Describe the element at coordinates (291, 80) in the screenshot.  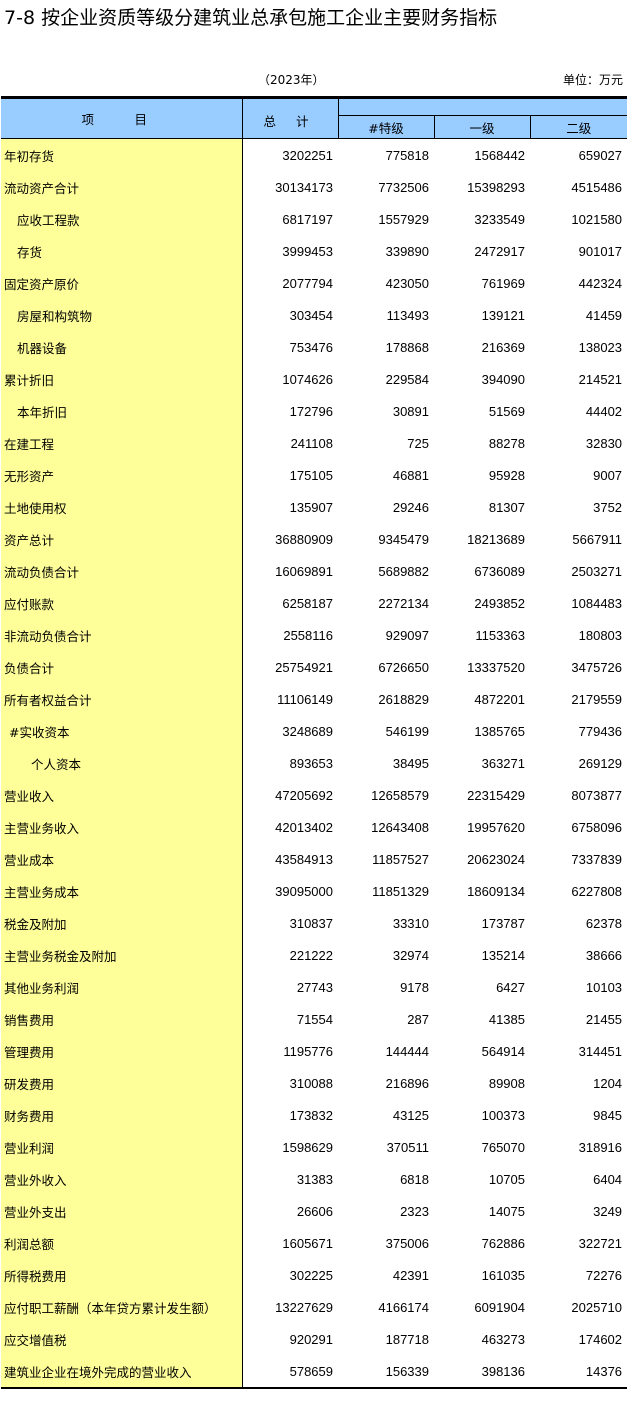
I see `table-year: （2023年）` at that location.